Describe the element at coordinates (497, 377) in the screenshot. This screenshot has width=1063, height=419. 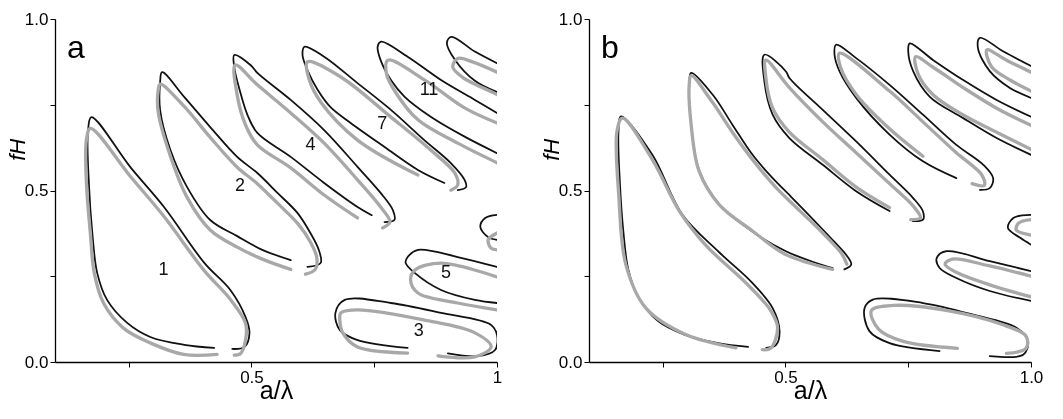
I see `x-tick-label: 1` at that location.